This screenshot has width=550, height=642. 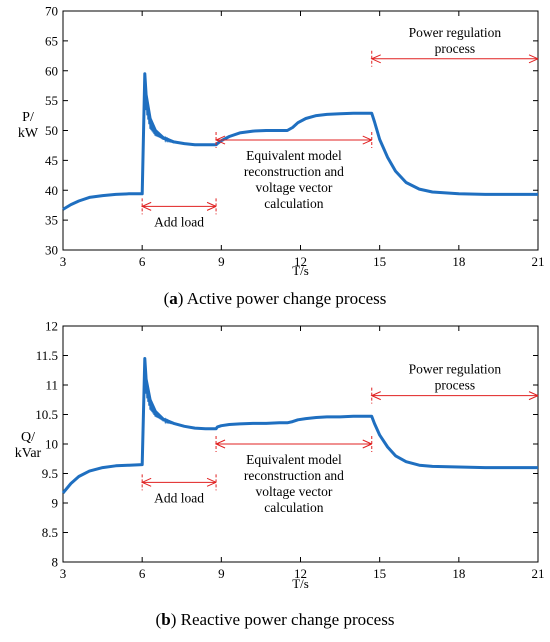 What do you see at coordinates (146, 206) in the screenshot?
I see `arrow-head-left` at bounding box center [146, 206].